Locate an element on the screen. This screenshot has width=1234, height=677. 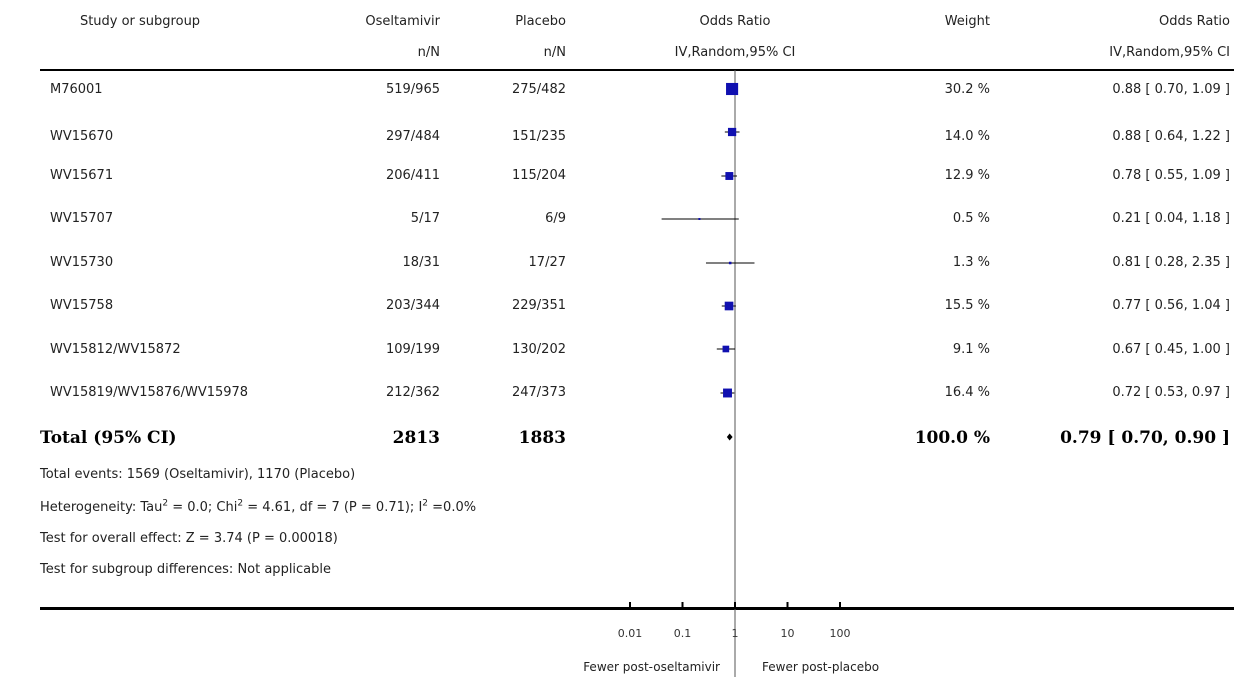
weight-value: 1.3 % is located at coordinates (971, 262).